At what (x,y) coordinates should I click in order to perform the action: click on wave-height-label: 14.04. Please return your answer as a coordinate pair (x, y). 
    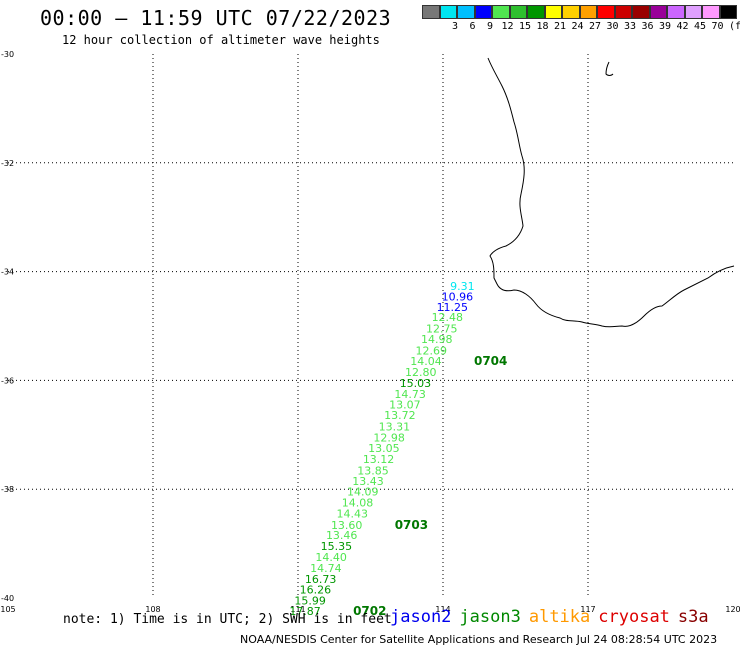
    Looking at the image, I should click on (426, 361).